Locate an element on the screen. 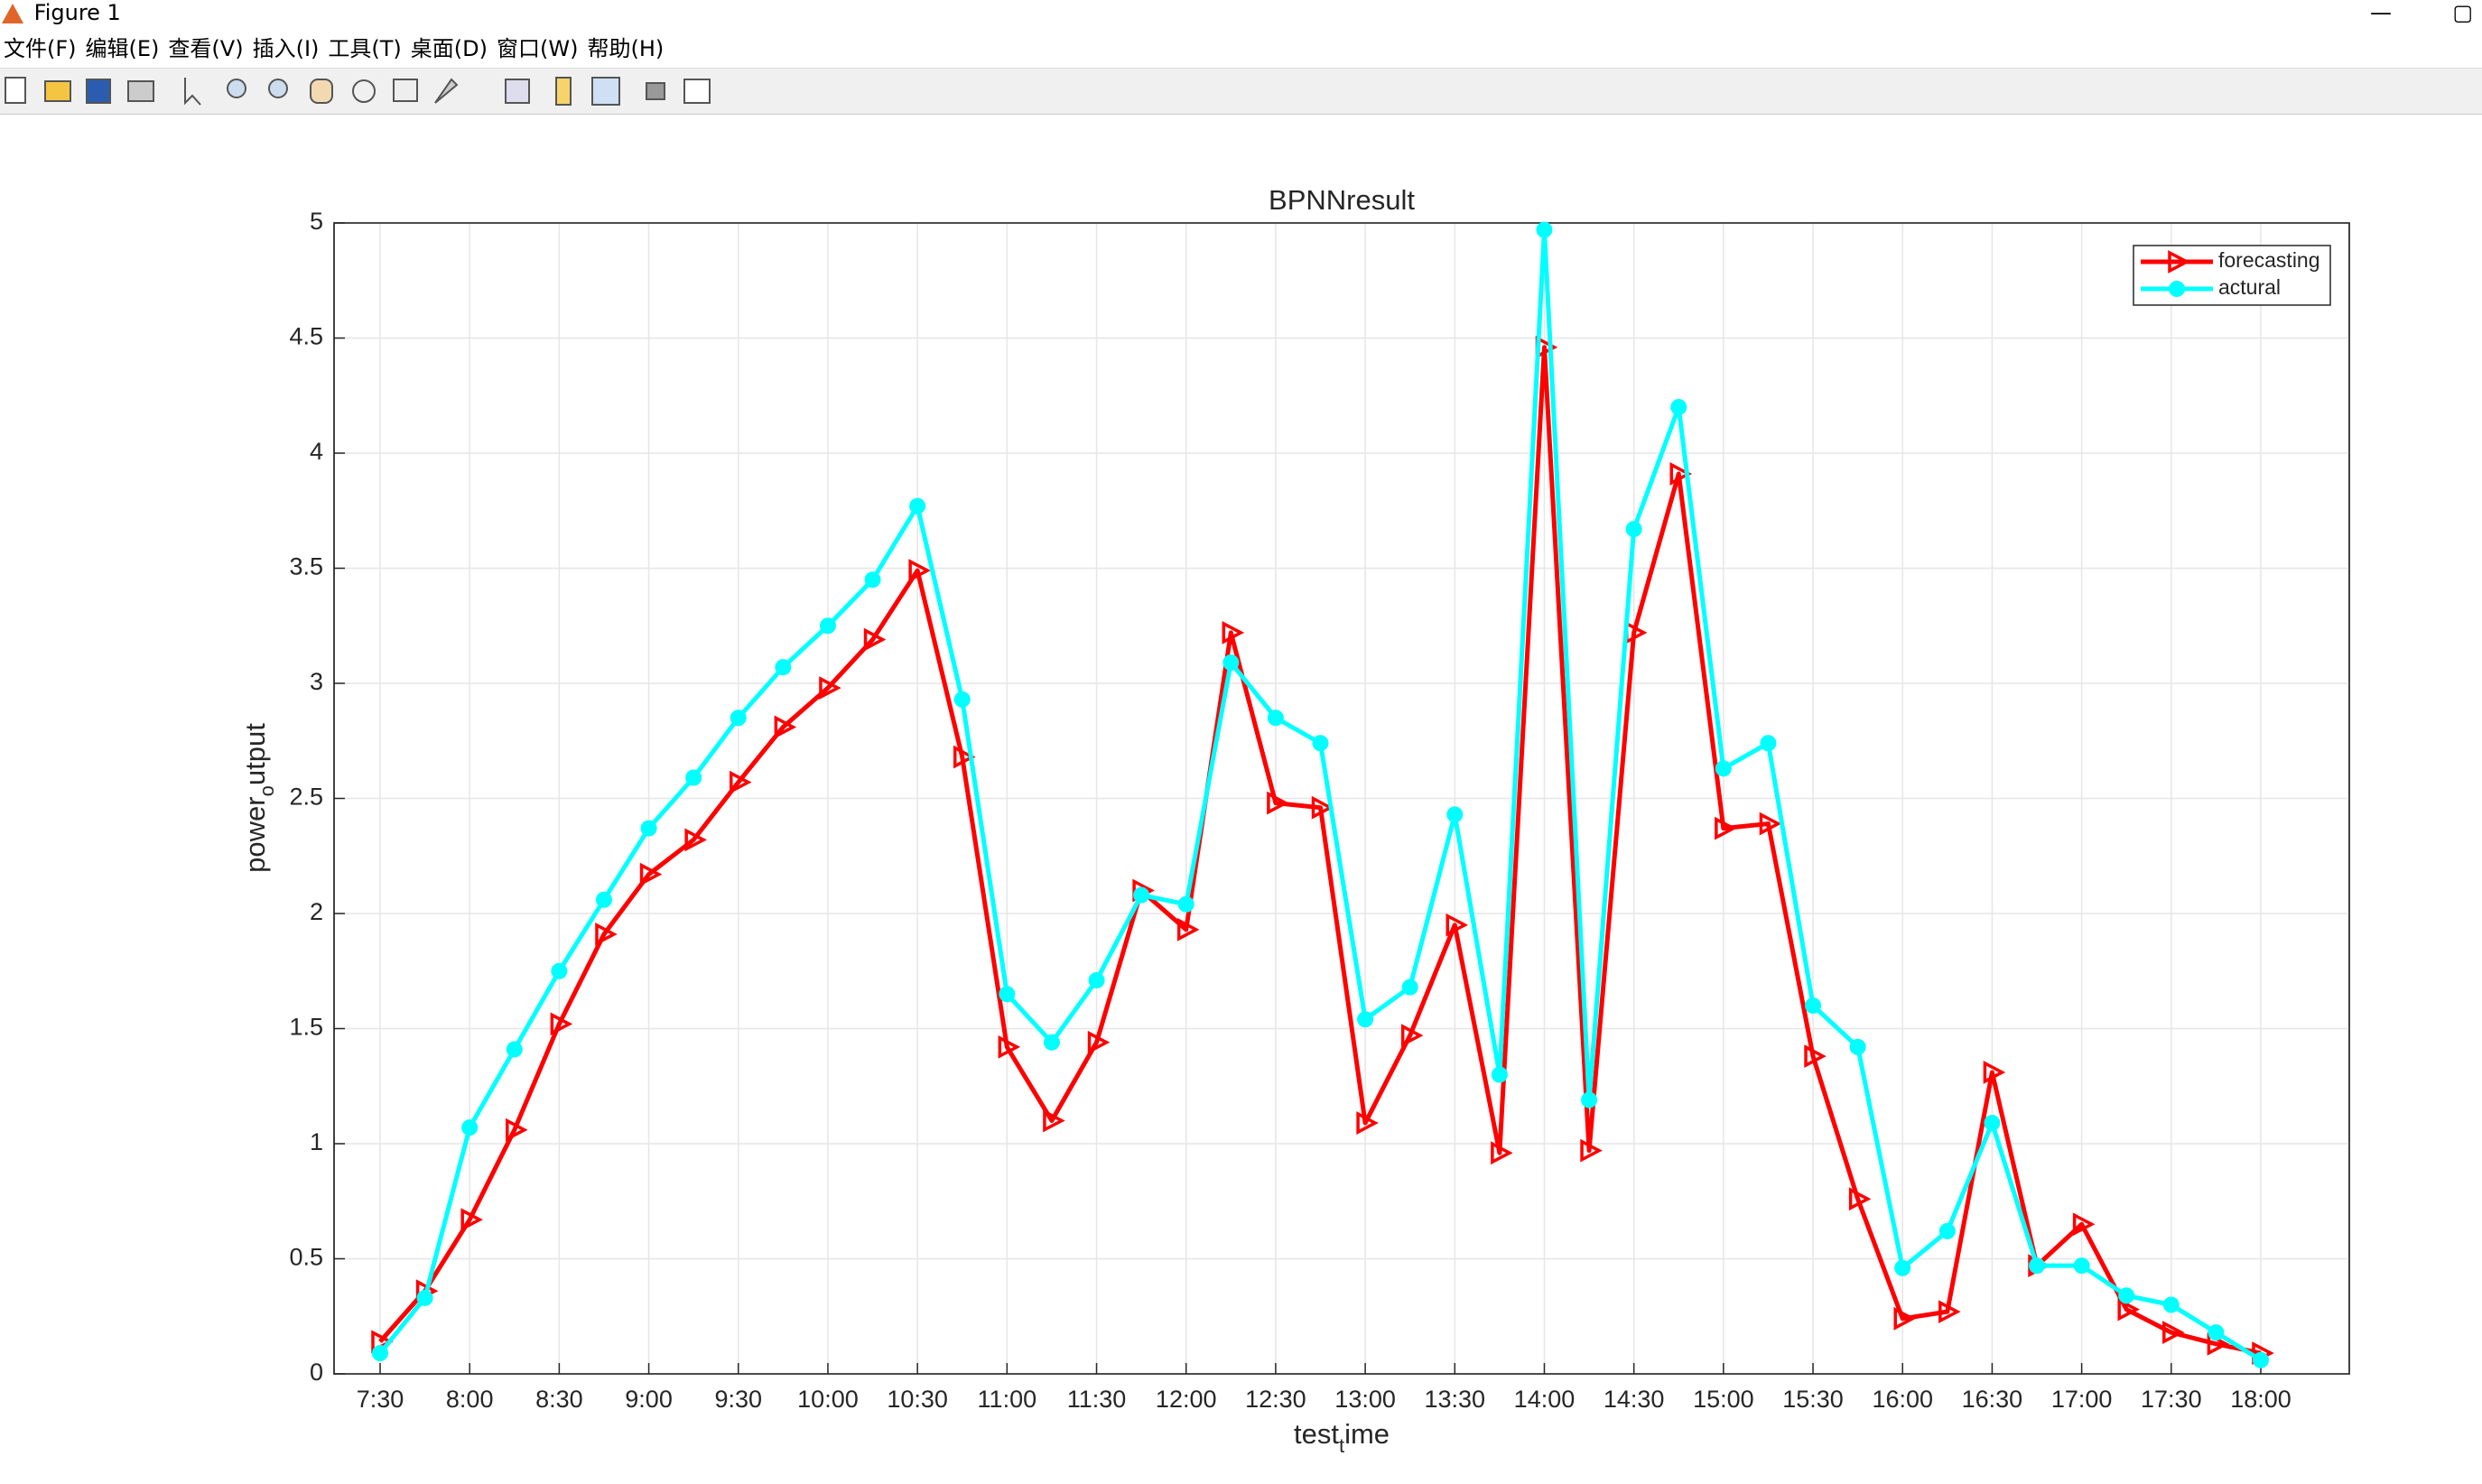 This screenshot has height=1484, width=2482. open-icon is located at coordinates (57, 91).